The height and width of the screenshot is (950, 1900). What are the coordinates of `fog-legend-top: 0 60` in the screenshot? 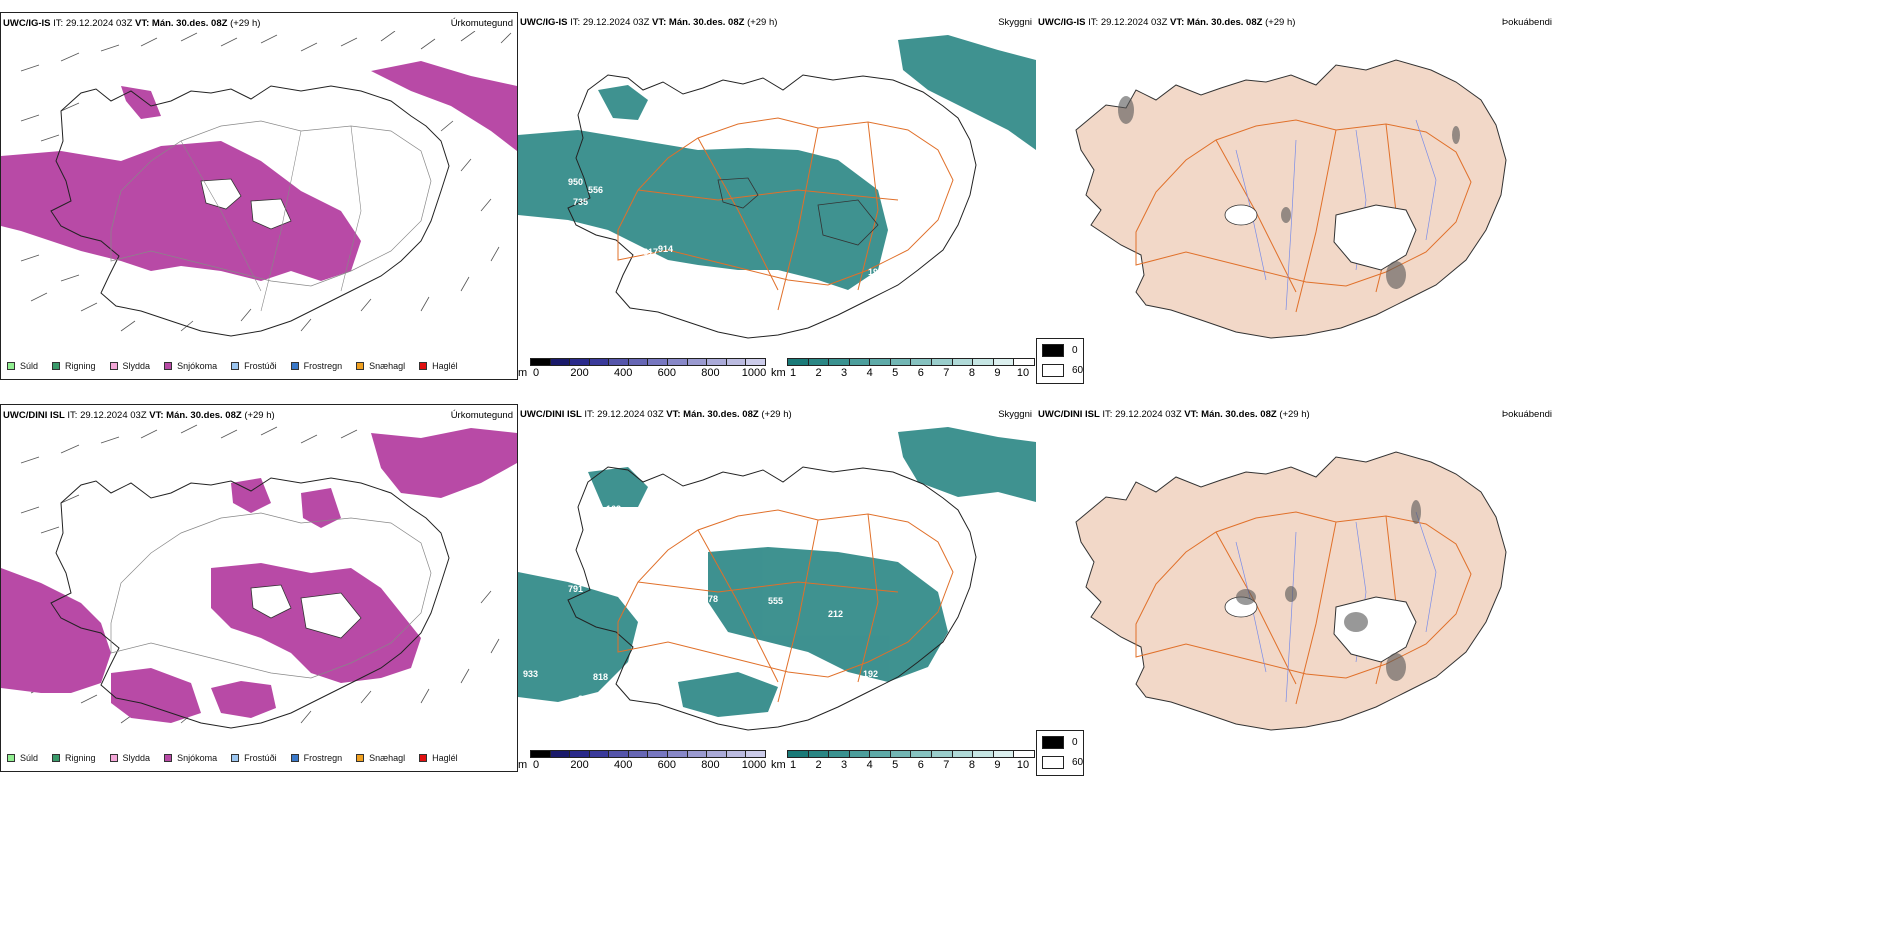 It's located at (1060, 361).